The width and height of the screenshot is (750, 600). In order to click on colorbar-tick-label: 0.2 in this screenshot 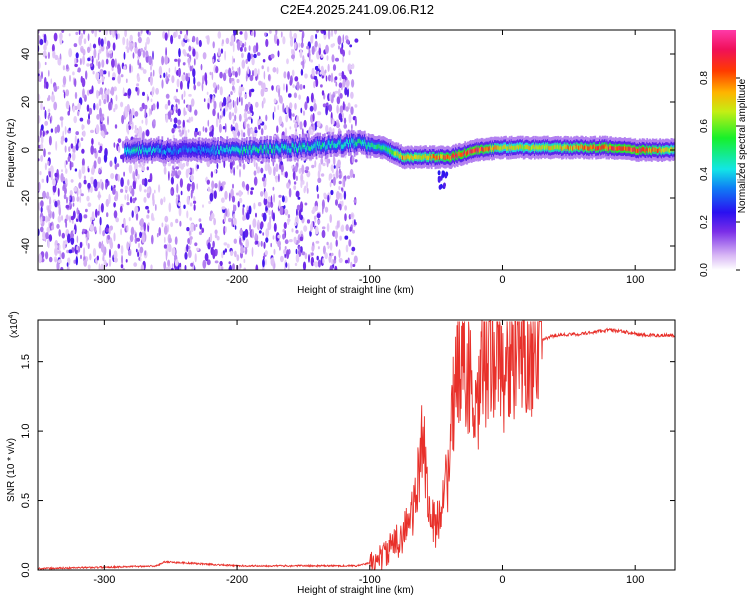, I will do `click(704, 222)`.